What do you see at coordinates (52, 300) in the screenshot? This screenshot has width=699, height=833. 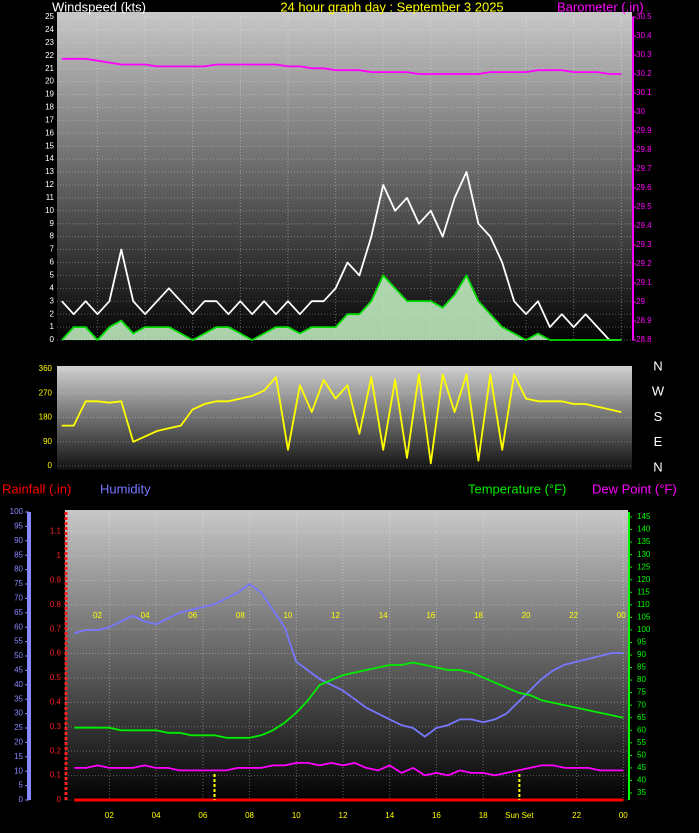 I see `y-tick-label: 3` at bounding box center [52, 300].